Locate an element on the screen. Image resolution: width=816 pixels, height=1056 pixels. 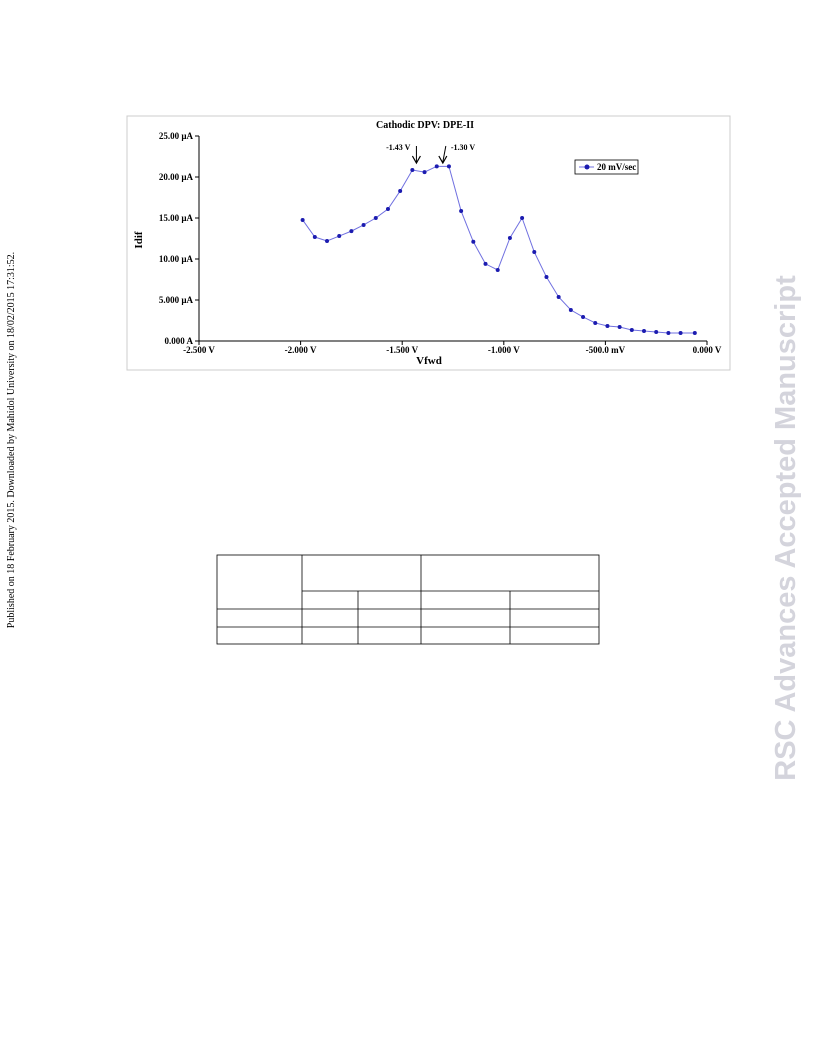
legend-label: 20 mV/sec is located at coordinates (616, 167).